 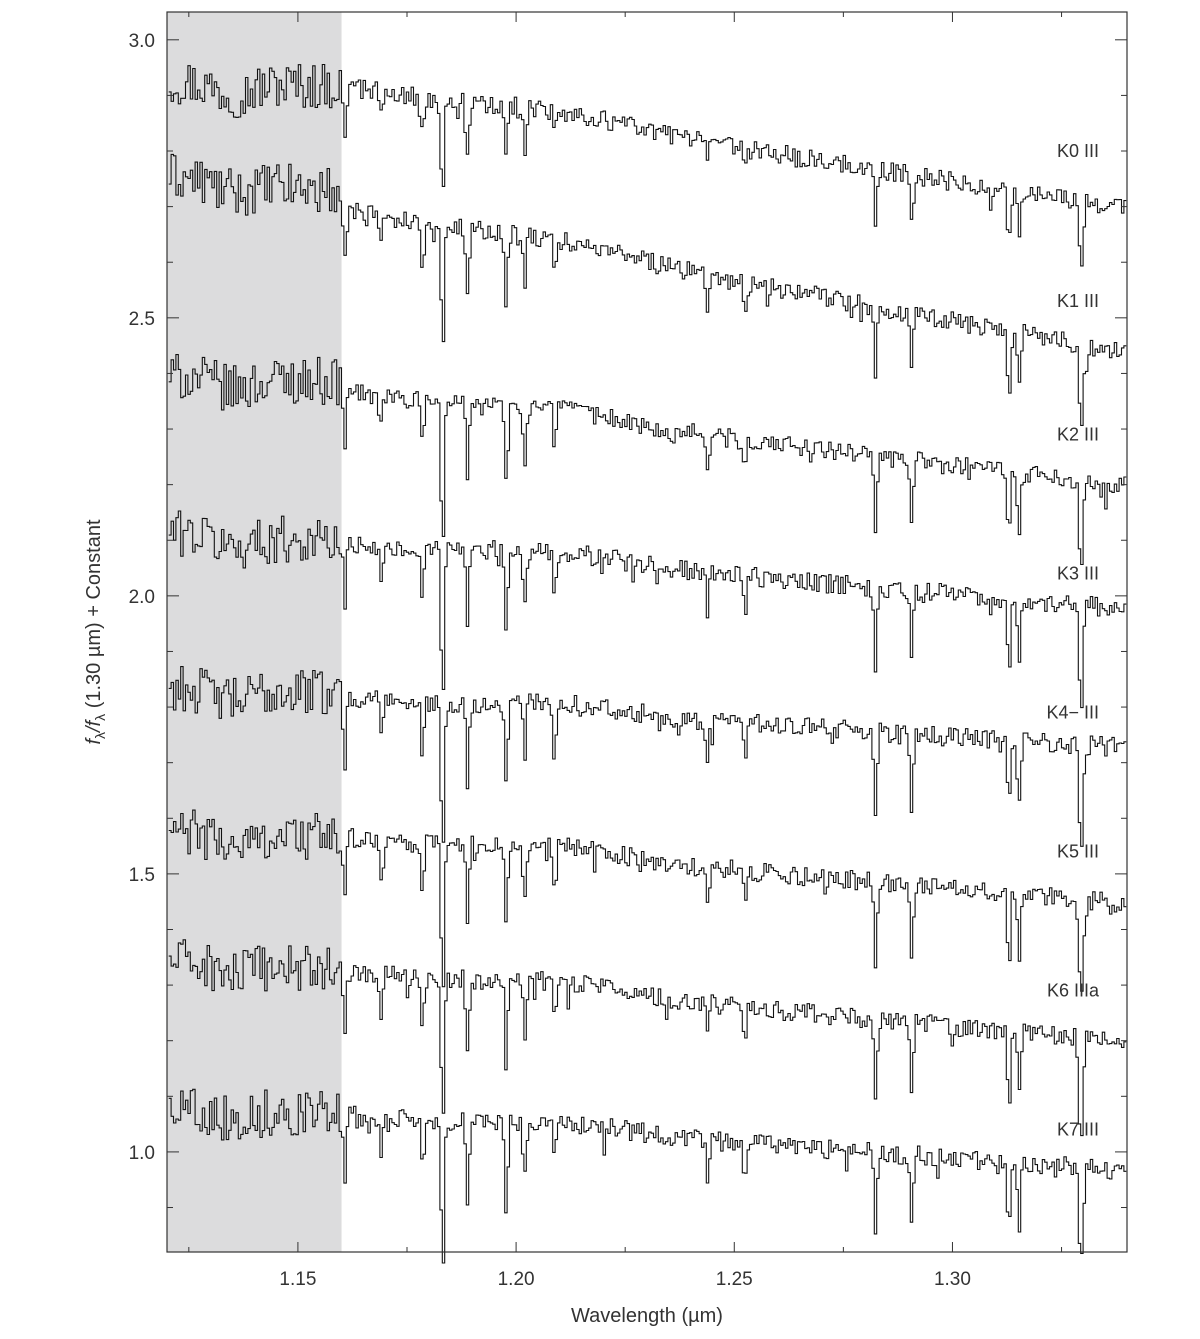 I want to click on y-label-f2: /f, so click(x=94, y=726).